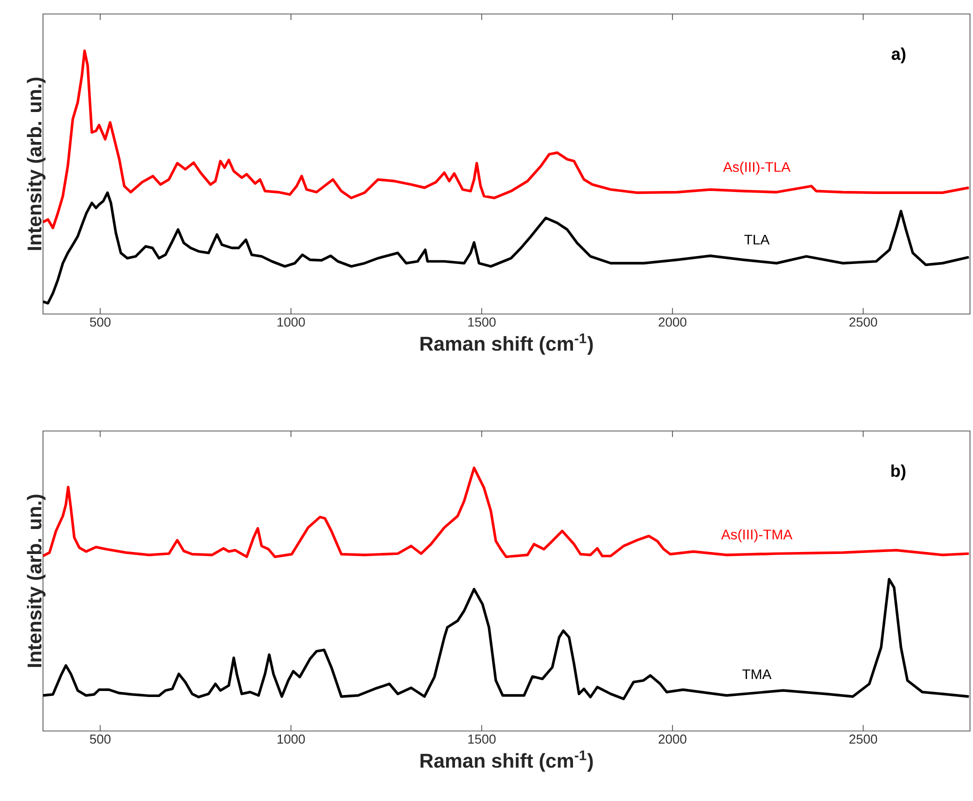 Image resolution: width=973 pixels, height=801 pixels. Describe the element at coordinates (898, 472) in the screenshot. I see `annotation: b)` at that location.